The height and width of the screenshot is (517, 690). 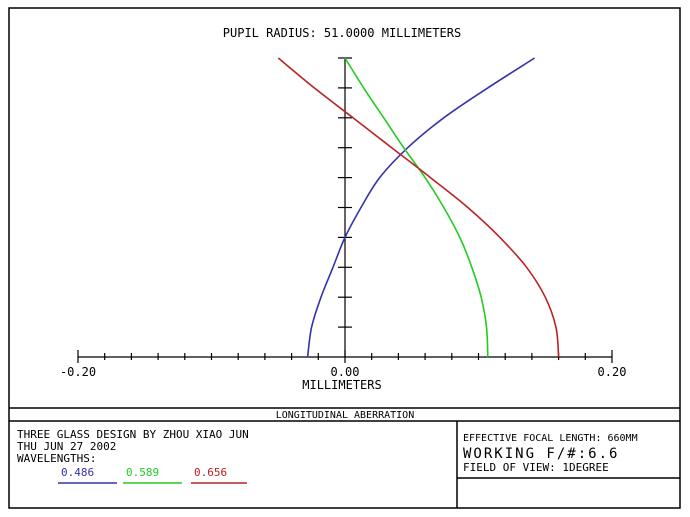 What do you see at coordinates (78, 372) in the screenshot?
I see `x-tick-label: -0.20` at bounding box center [78, 372].